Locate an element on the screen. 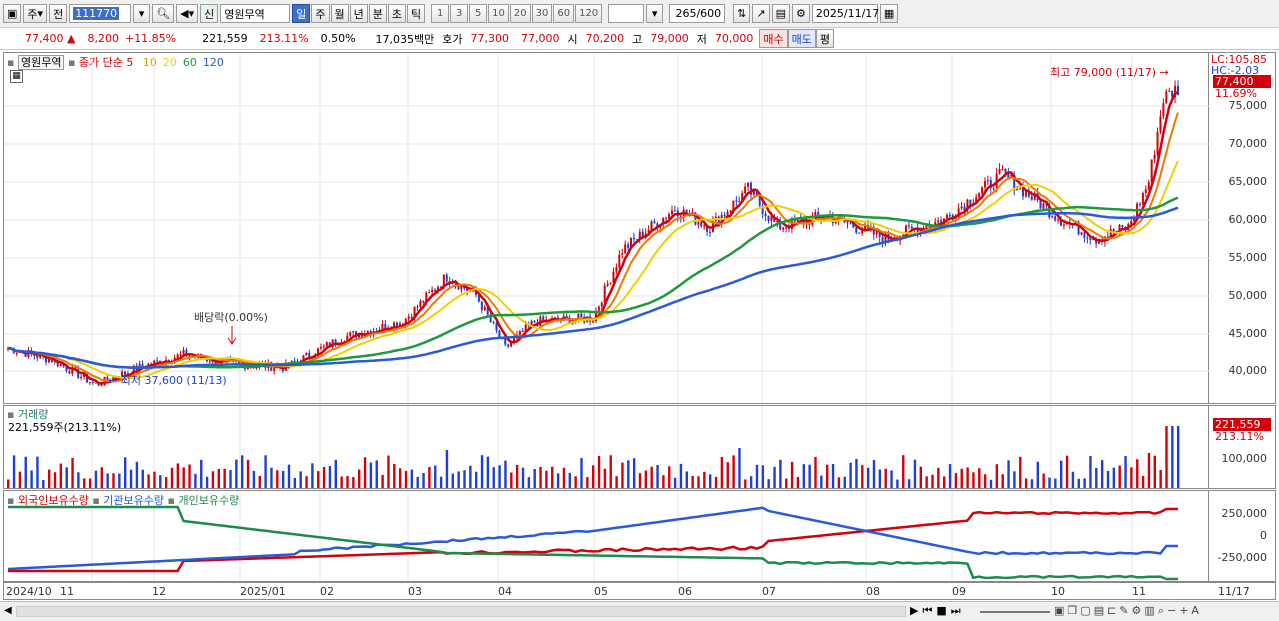 This screenshot has width=1279, height=621. scroll-track is located at coordinates (461, 611).